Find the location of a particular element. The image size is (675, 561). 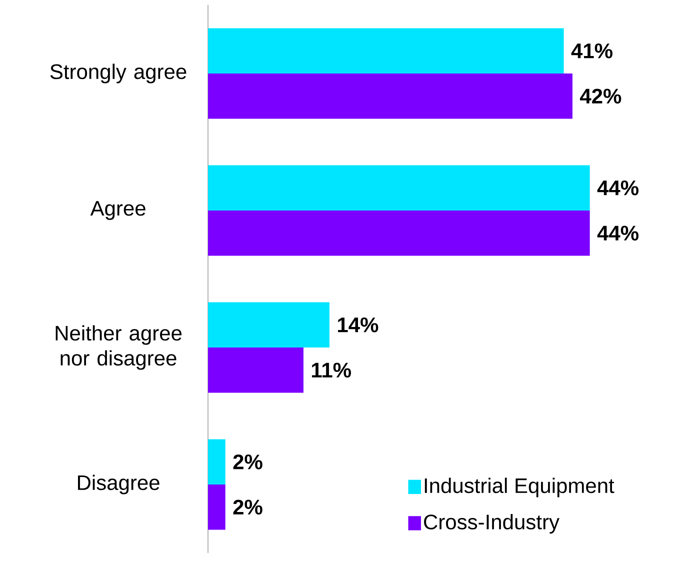

legend-label: Industrial Equipment is located at coordinates (519, 488).